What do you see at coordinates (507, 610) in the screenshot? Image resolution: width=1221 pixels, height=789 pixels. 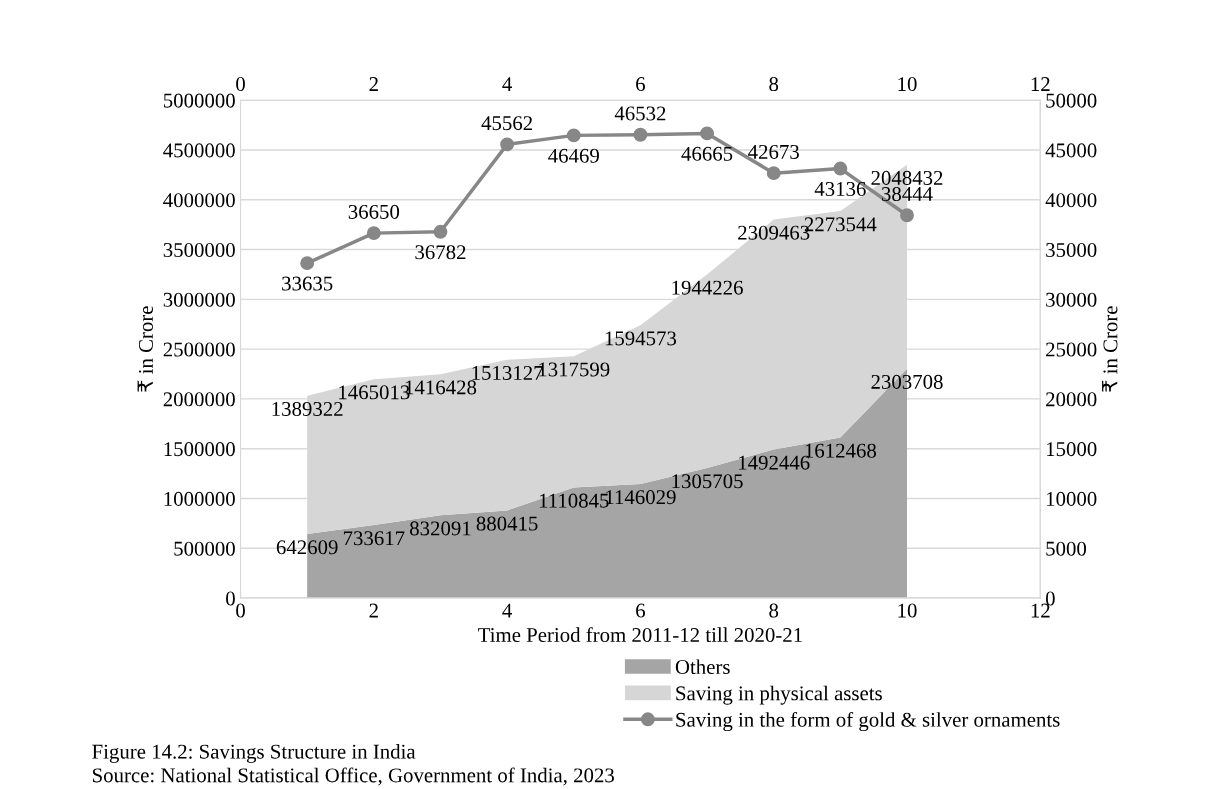 I see `x-tick-label: 4` at bounding box center [507, 610].